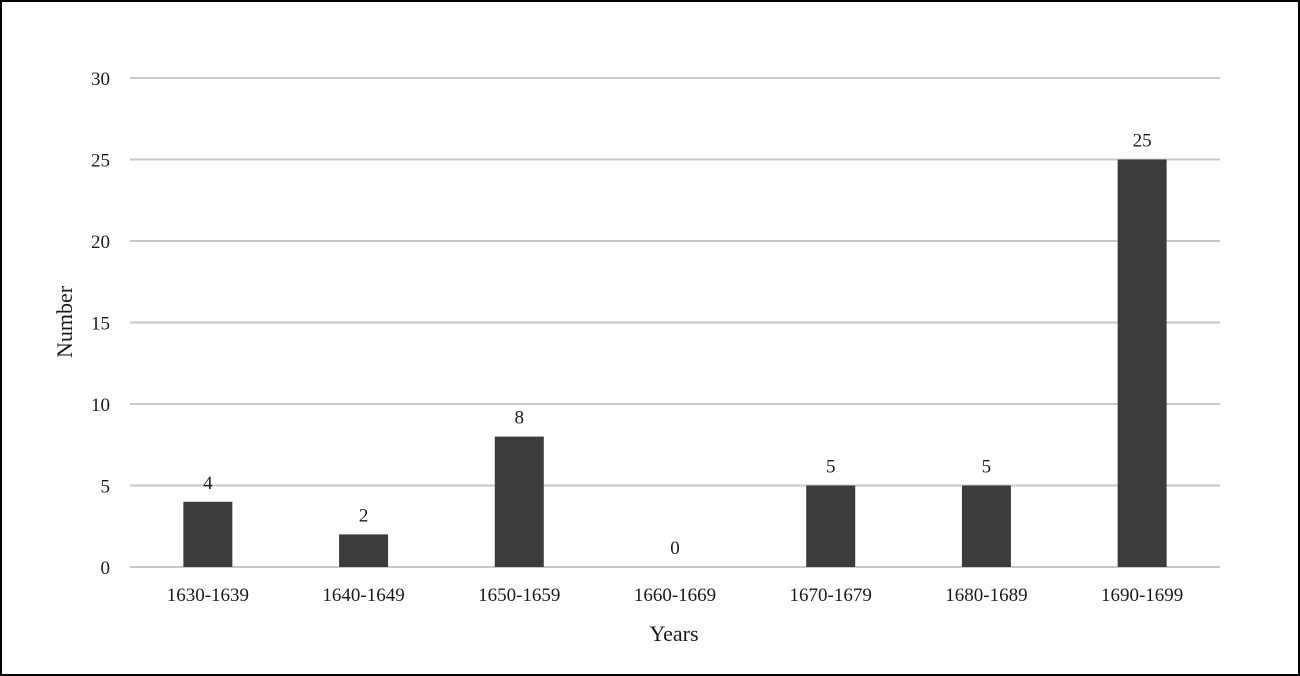  I want to click on y-axis-title: Number, so click(64, 321).